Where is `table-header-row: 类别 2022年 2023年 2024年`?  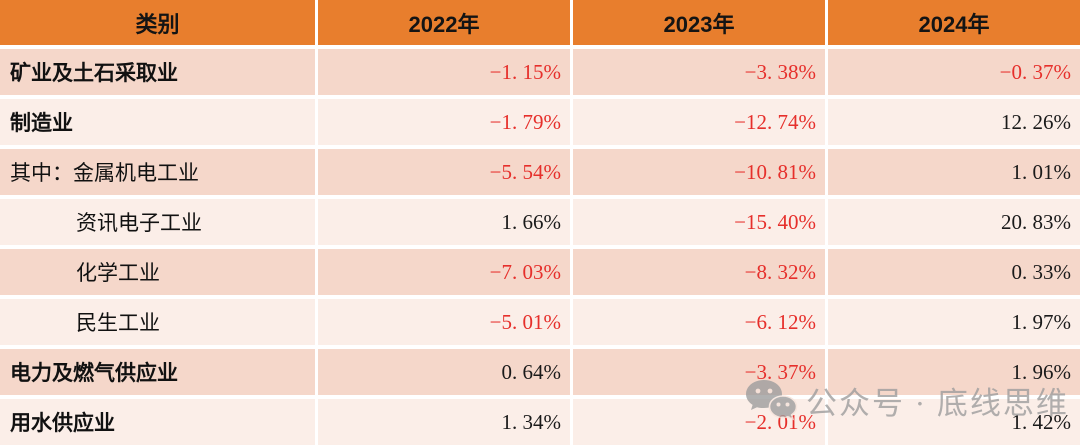 table-header-row: 类别 2022年 2023年 2024年 is located at coordinates (540, 22).